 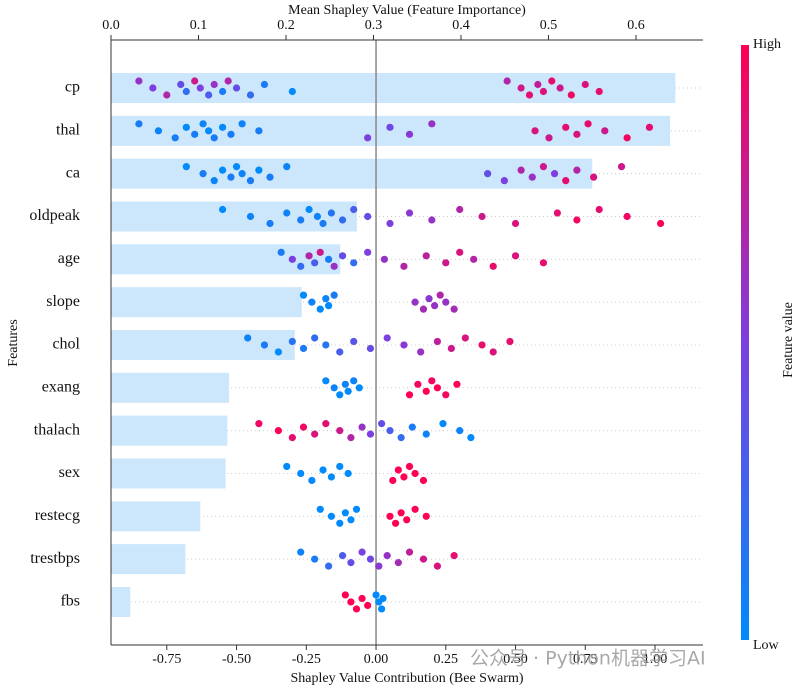 I want to click on feature-label: age, so click(x=69, y=258).